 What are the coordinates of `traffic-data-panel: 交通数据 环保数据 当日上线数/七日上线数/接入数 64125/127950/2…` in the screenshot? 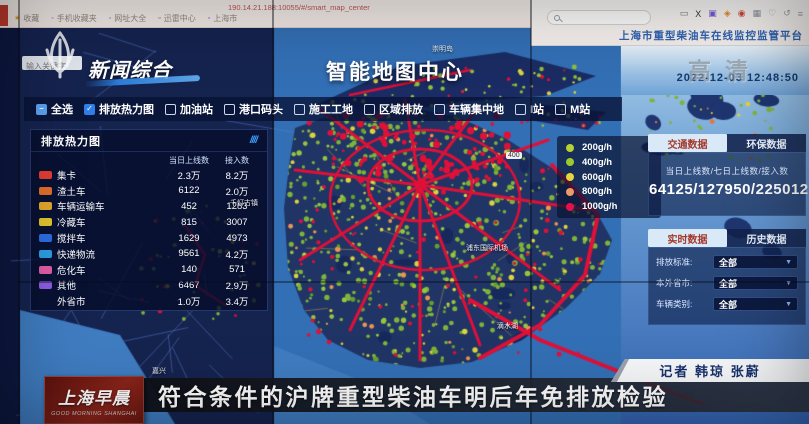 It's located at (728, 175).